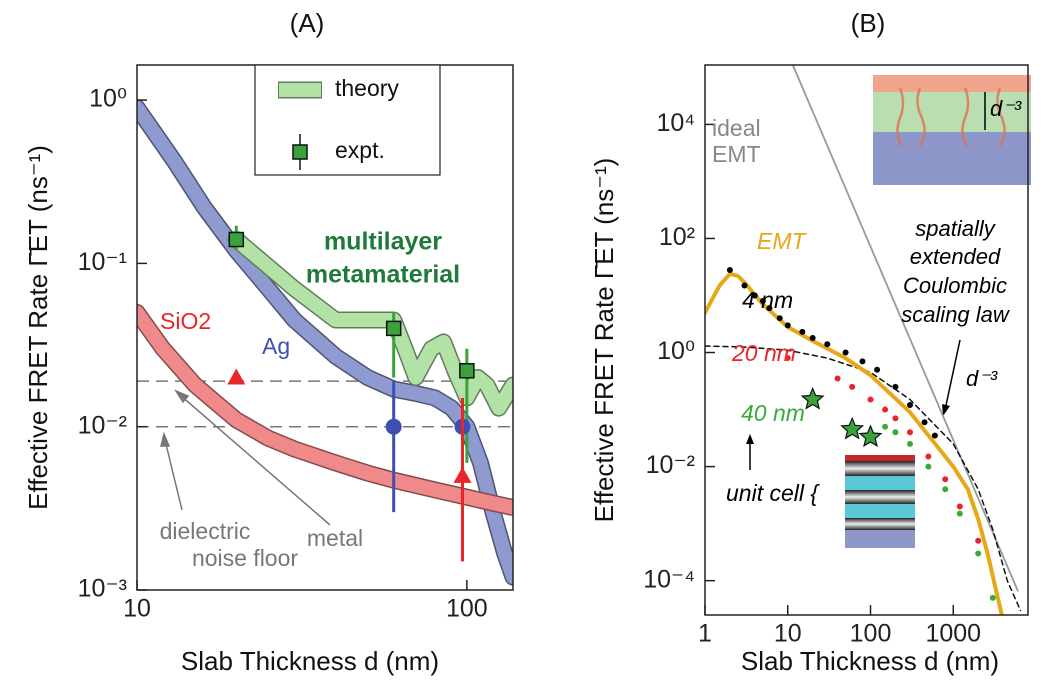  Describe the element at coordinates (102, 589) in the screenshot. I see `y-tick-label: 10⁻³` at that location.